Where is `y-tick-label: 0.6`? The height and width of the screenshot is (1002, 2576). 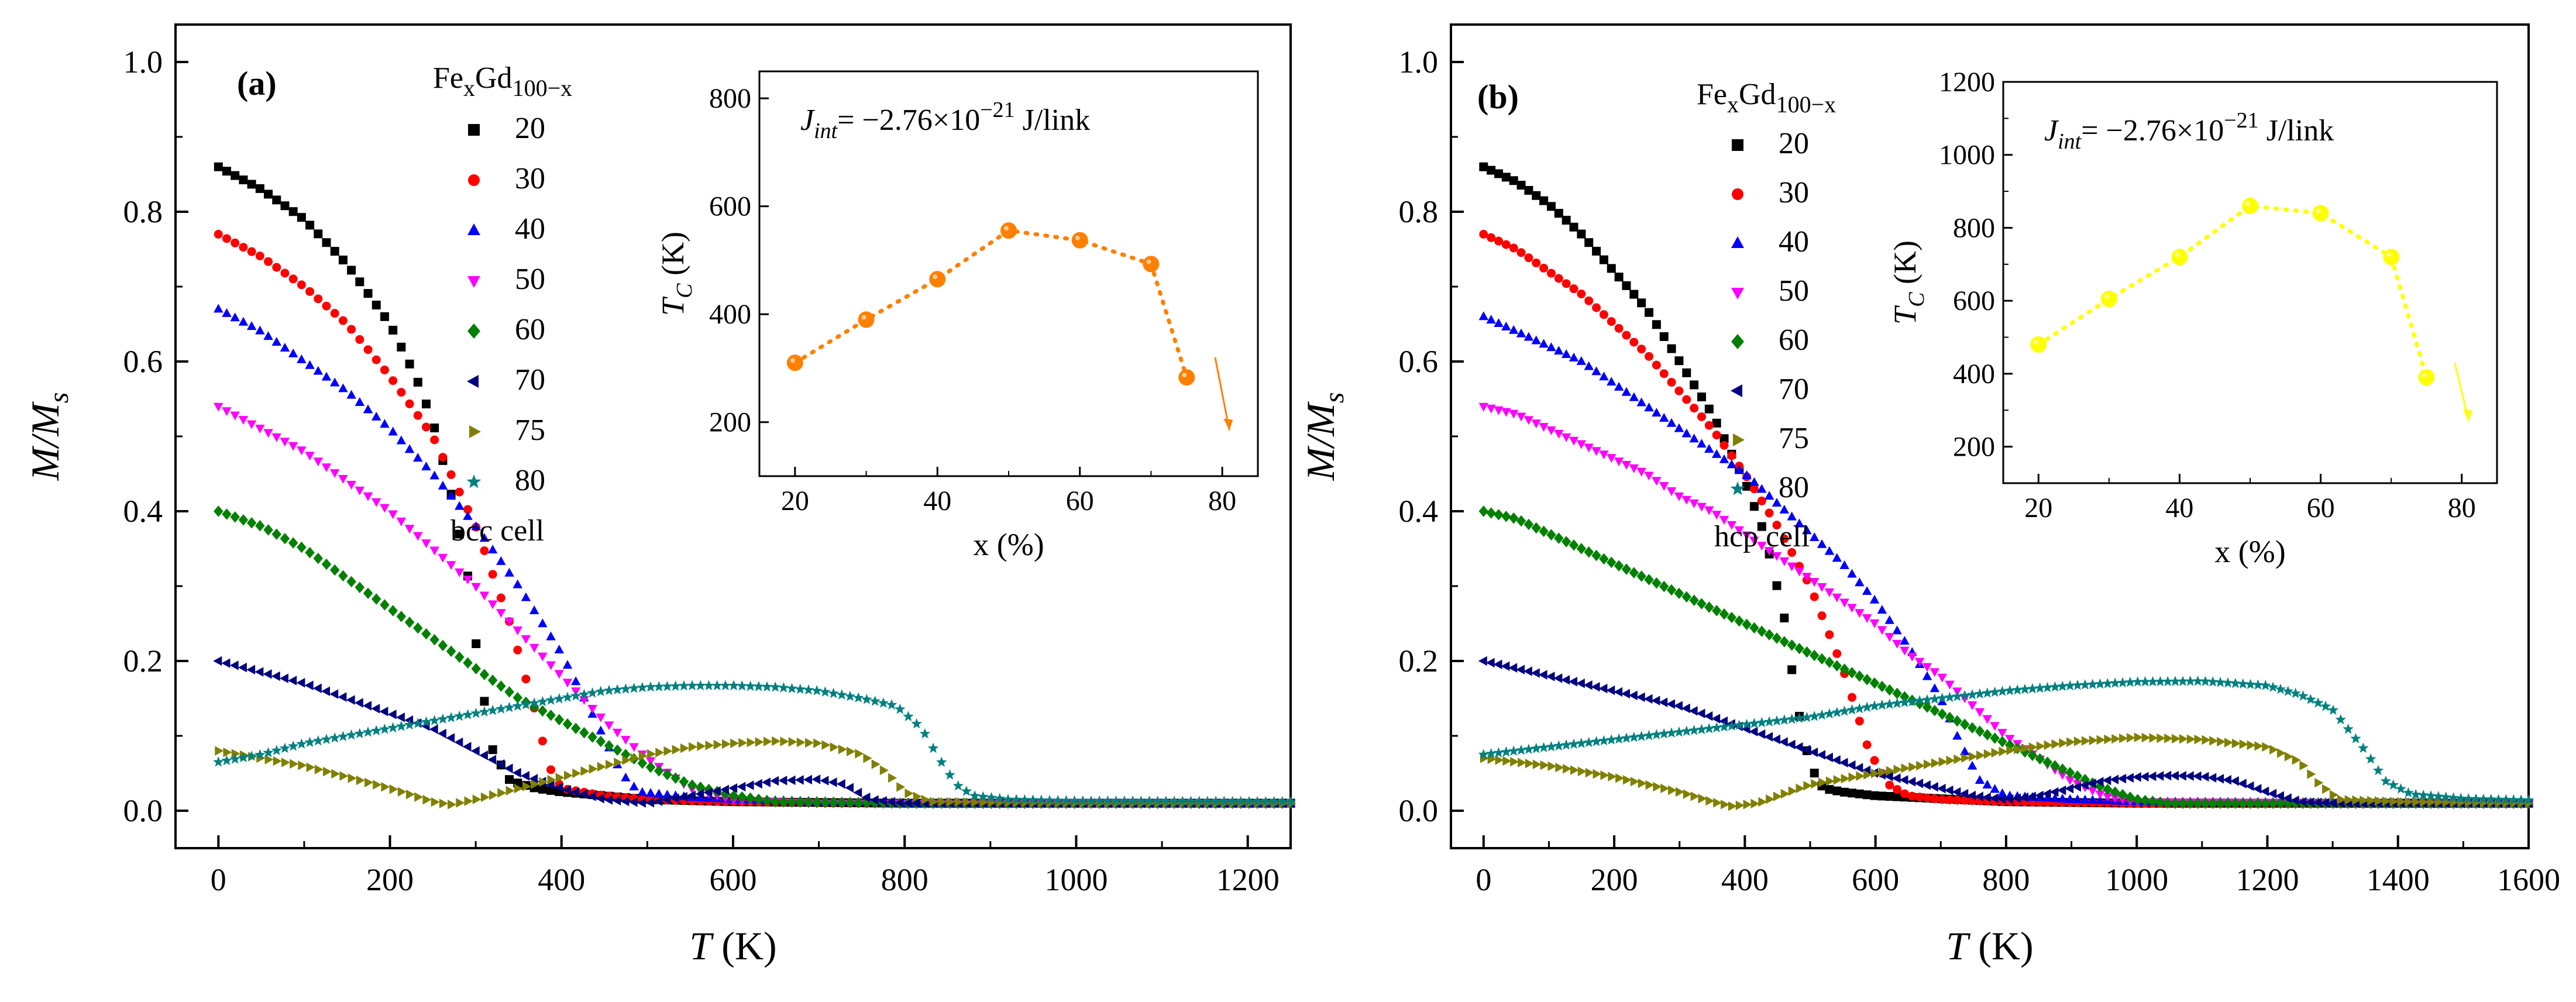
y-tick-label: 0.6 is located at coordinates (1419, 361).